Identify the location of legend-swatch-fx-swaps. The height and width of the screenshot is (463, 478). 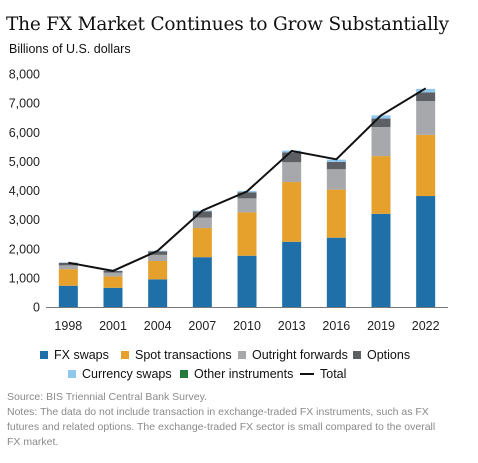
(44, 355).